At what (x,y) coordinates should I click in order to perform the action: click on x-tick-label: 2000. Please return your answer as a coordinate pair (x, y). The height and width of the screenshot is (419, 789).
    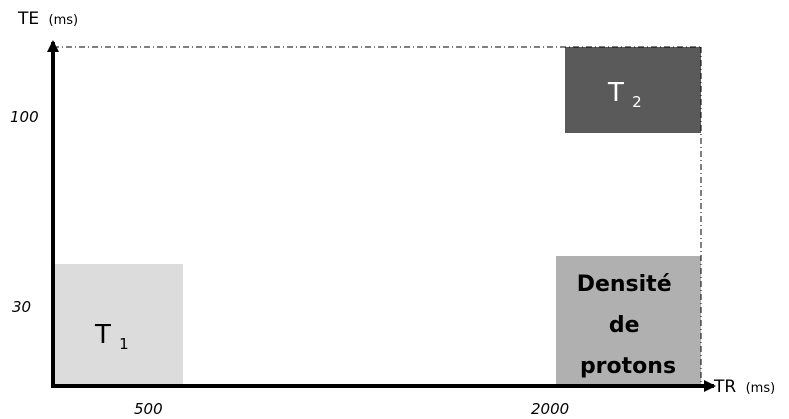
    Looking at the image, I should click on (550, 409).